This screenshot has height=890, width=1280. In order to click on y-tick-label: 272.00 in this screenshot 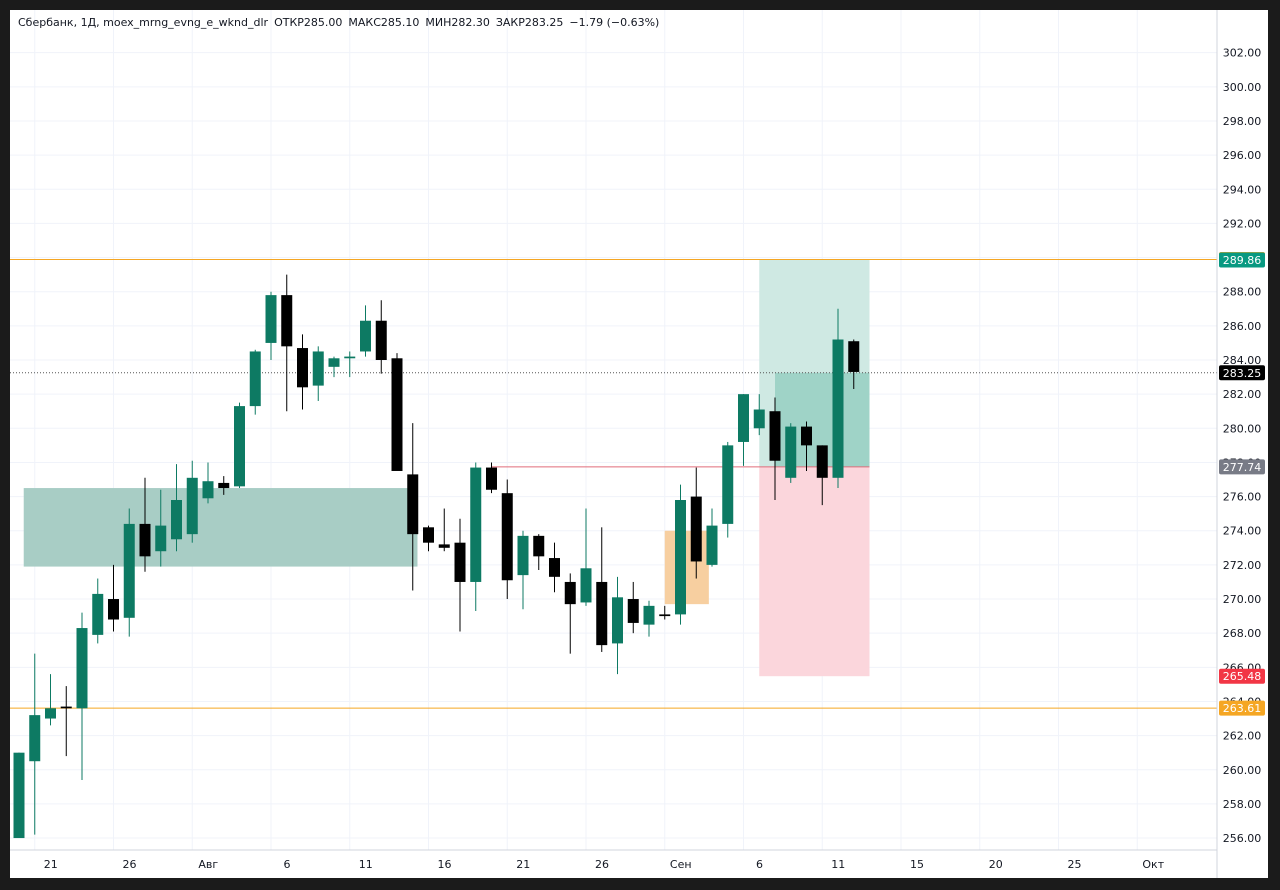, I will do `click(1242, 565)`.